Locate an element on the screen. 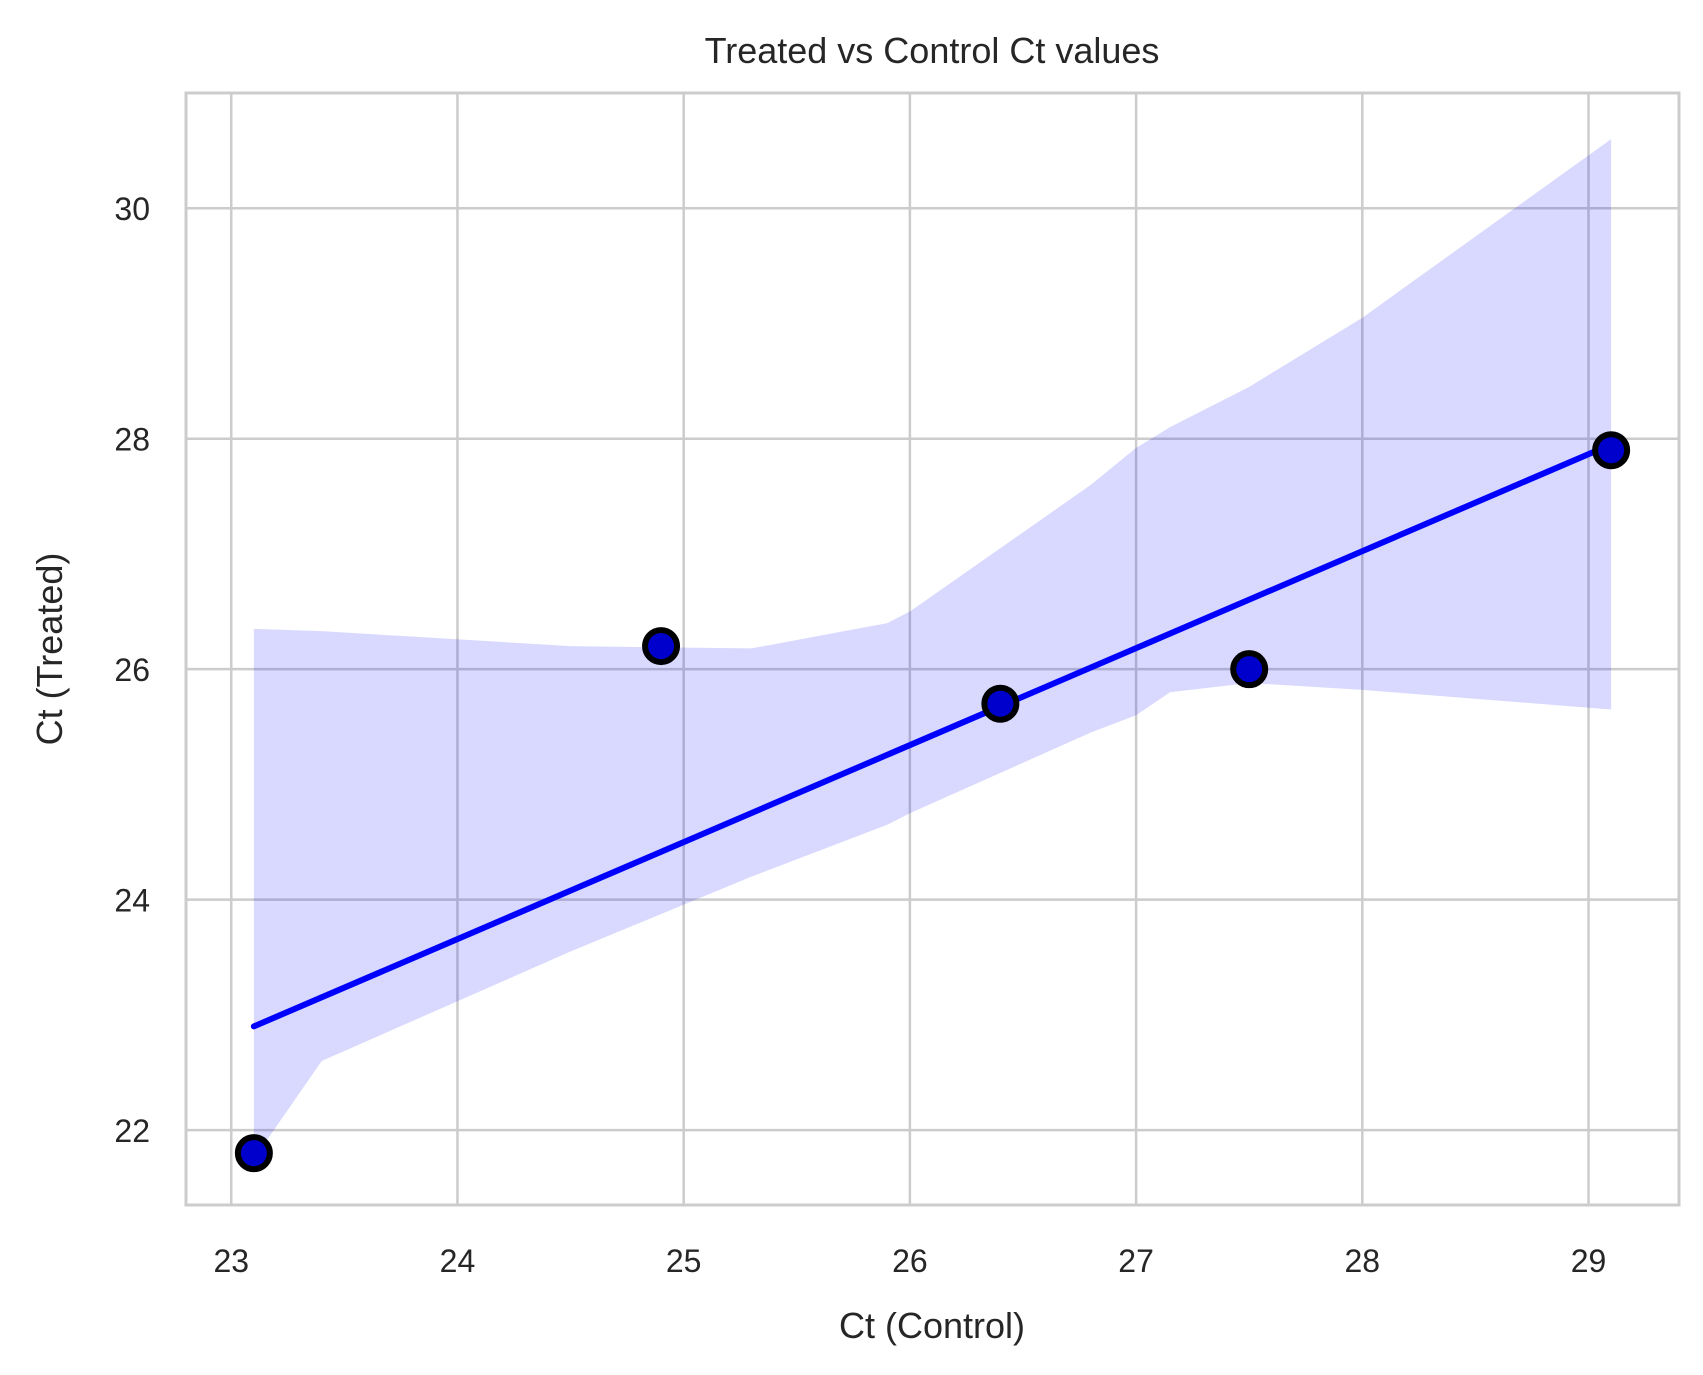  x-tick-label: 24 is located at coordinates (458, 1261).